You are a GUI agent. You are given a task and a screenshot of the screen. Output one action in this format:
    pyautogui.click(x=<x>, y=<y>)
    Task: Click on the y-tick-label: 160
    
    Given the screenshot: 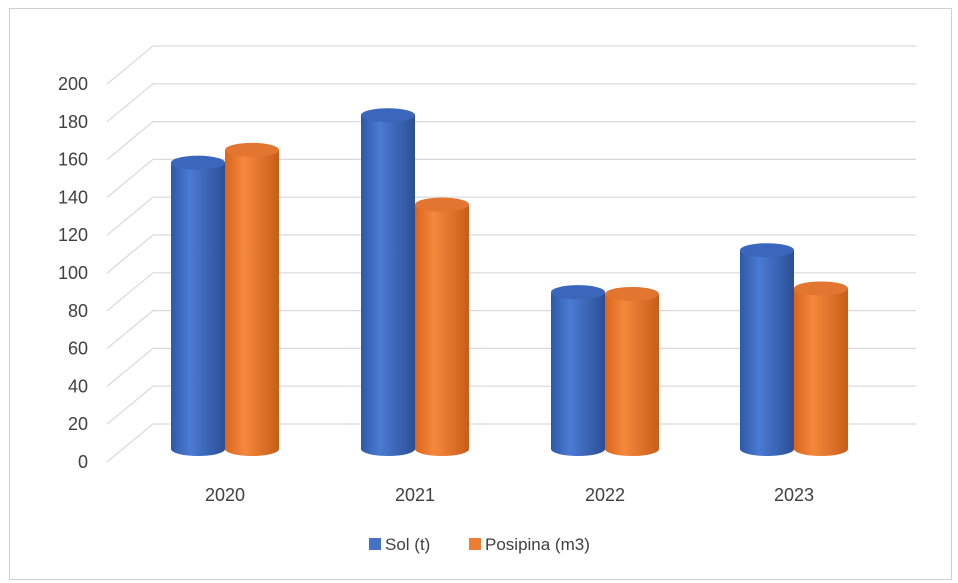 What is the action you would take?
    pyautogui.click(x=73, y=160)
    